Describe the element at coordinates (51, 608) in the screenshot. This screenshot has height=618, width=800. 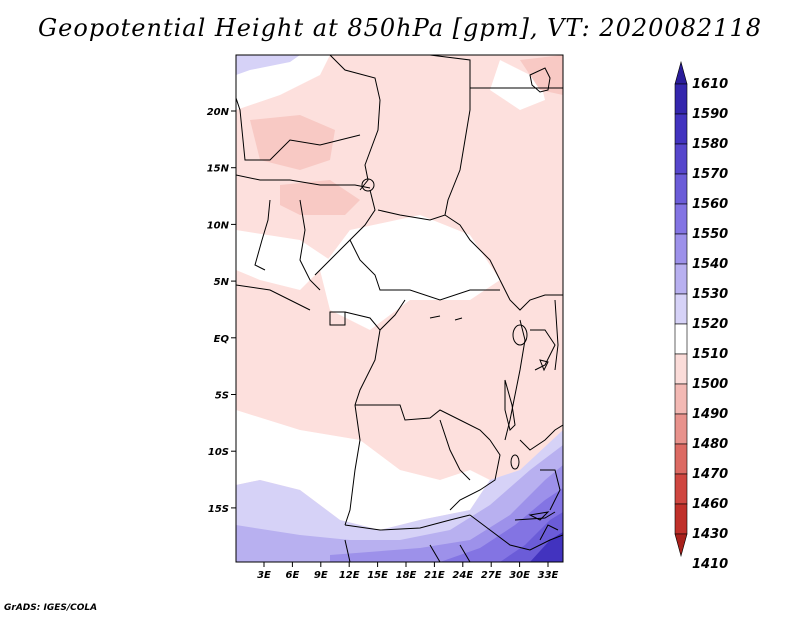
I see `footer-credit: GrADS: IGES/COLA` at that location.